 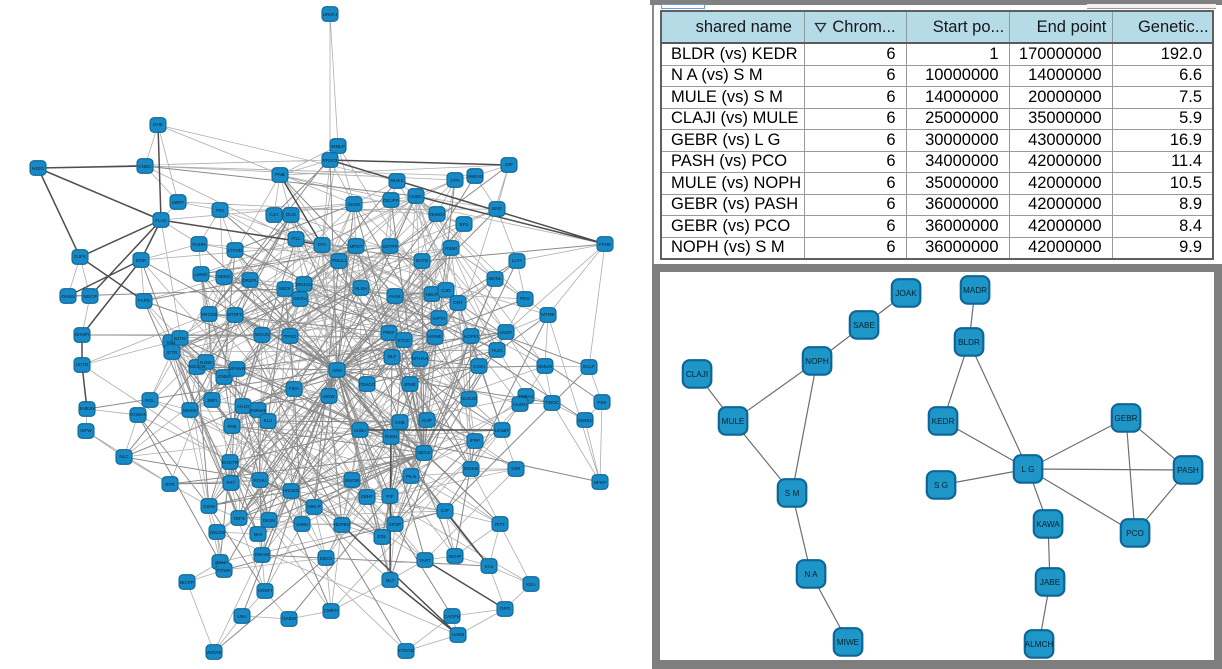 I want to click on svg-text: GION, so click(x=209, y=506).